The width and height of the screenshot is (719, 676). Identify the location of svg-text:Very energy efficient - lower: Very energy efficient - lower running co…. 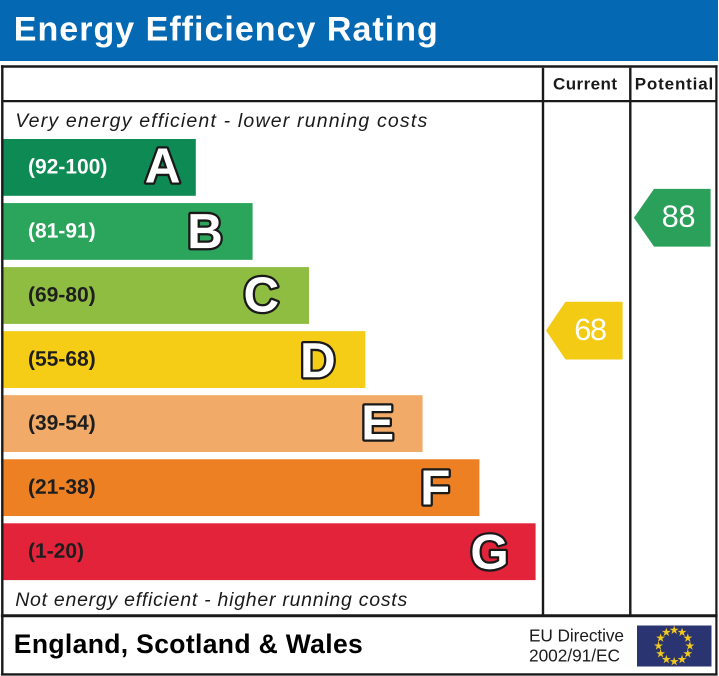
(221, 121).